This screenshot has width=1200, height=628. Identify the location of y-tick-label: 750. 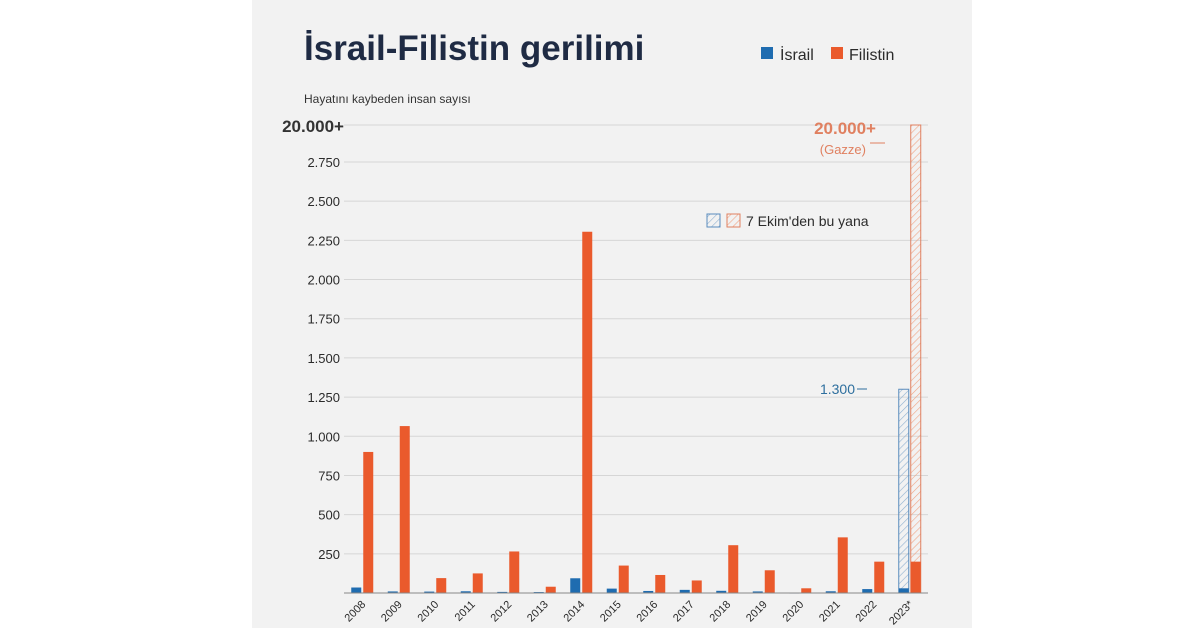
(329, 475).